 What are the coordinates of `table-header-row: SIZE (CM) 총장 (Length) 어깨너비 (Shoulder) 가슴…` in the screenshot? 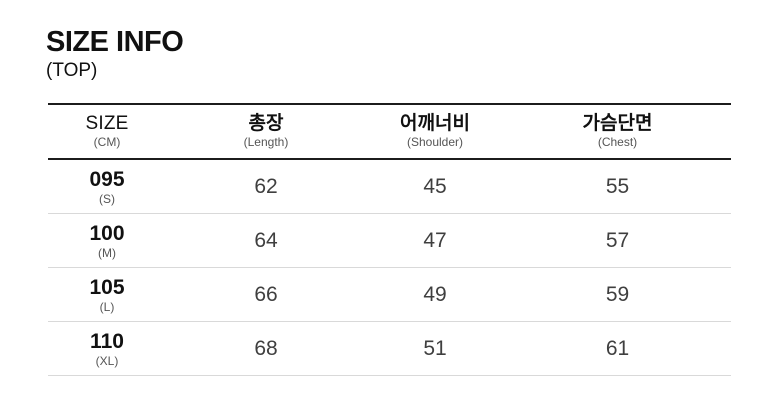 It's located at (389, 133).